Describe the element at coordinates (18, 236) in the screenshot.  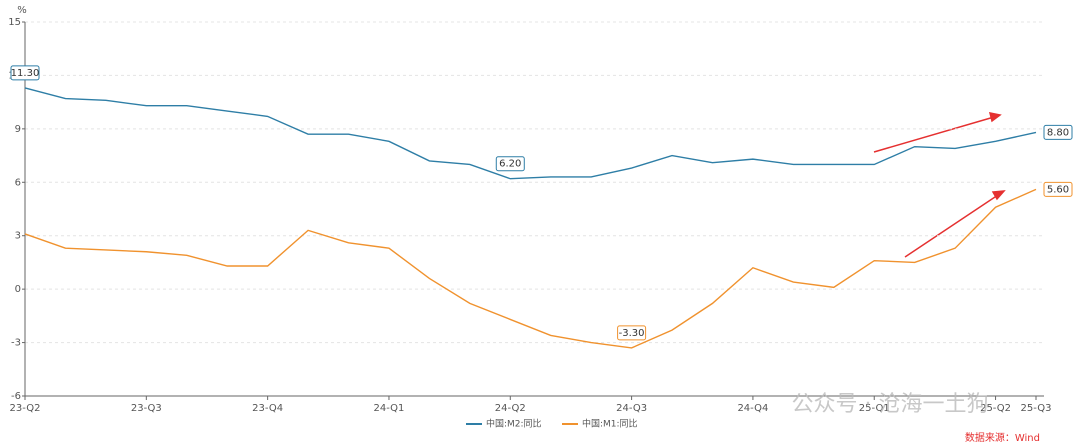
I see `y-tick-label: 3` at that location.